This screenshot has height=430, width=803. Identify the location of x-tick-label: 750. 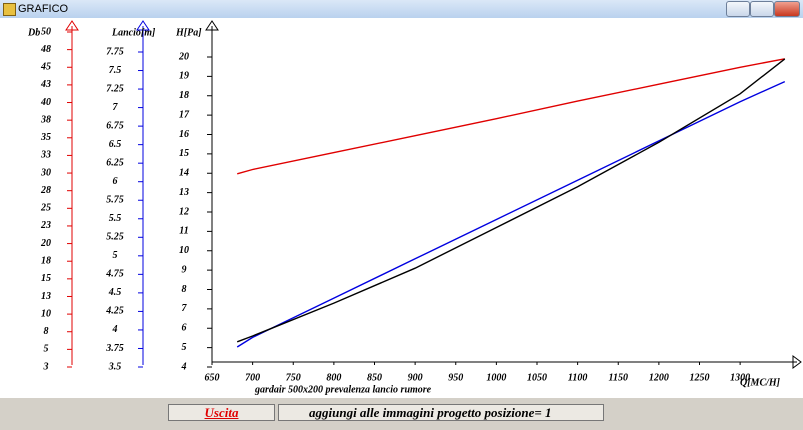
(293, 377).